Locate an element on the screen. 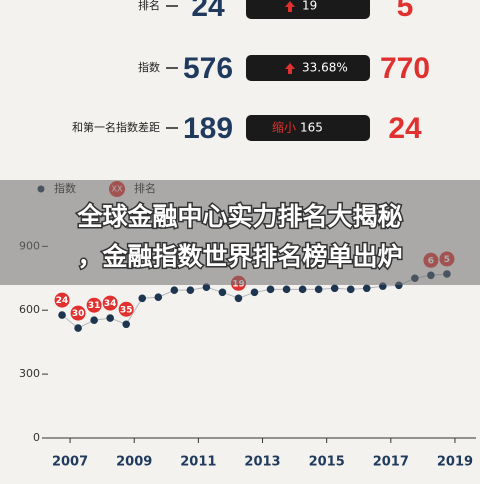 This screenshot has width=480, height=484. rank-label: 31 is located at coordinates (94, 306).